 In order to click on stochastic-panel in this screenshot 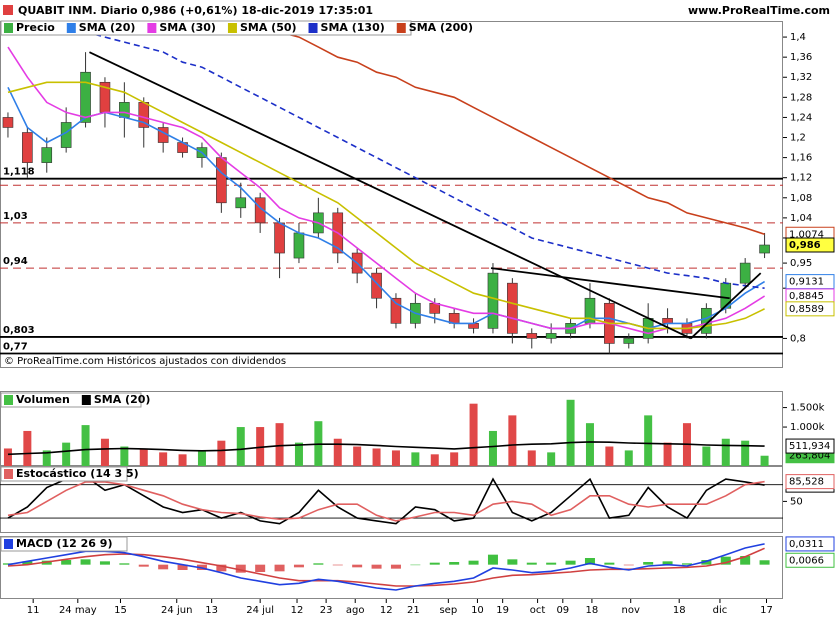, I will do `click(391, 499)`.